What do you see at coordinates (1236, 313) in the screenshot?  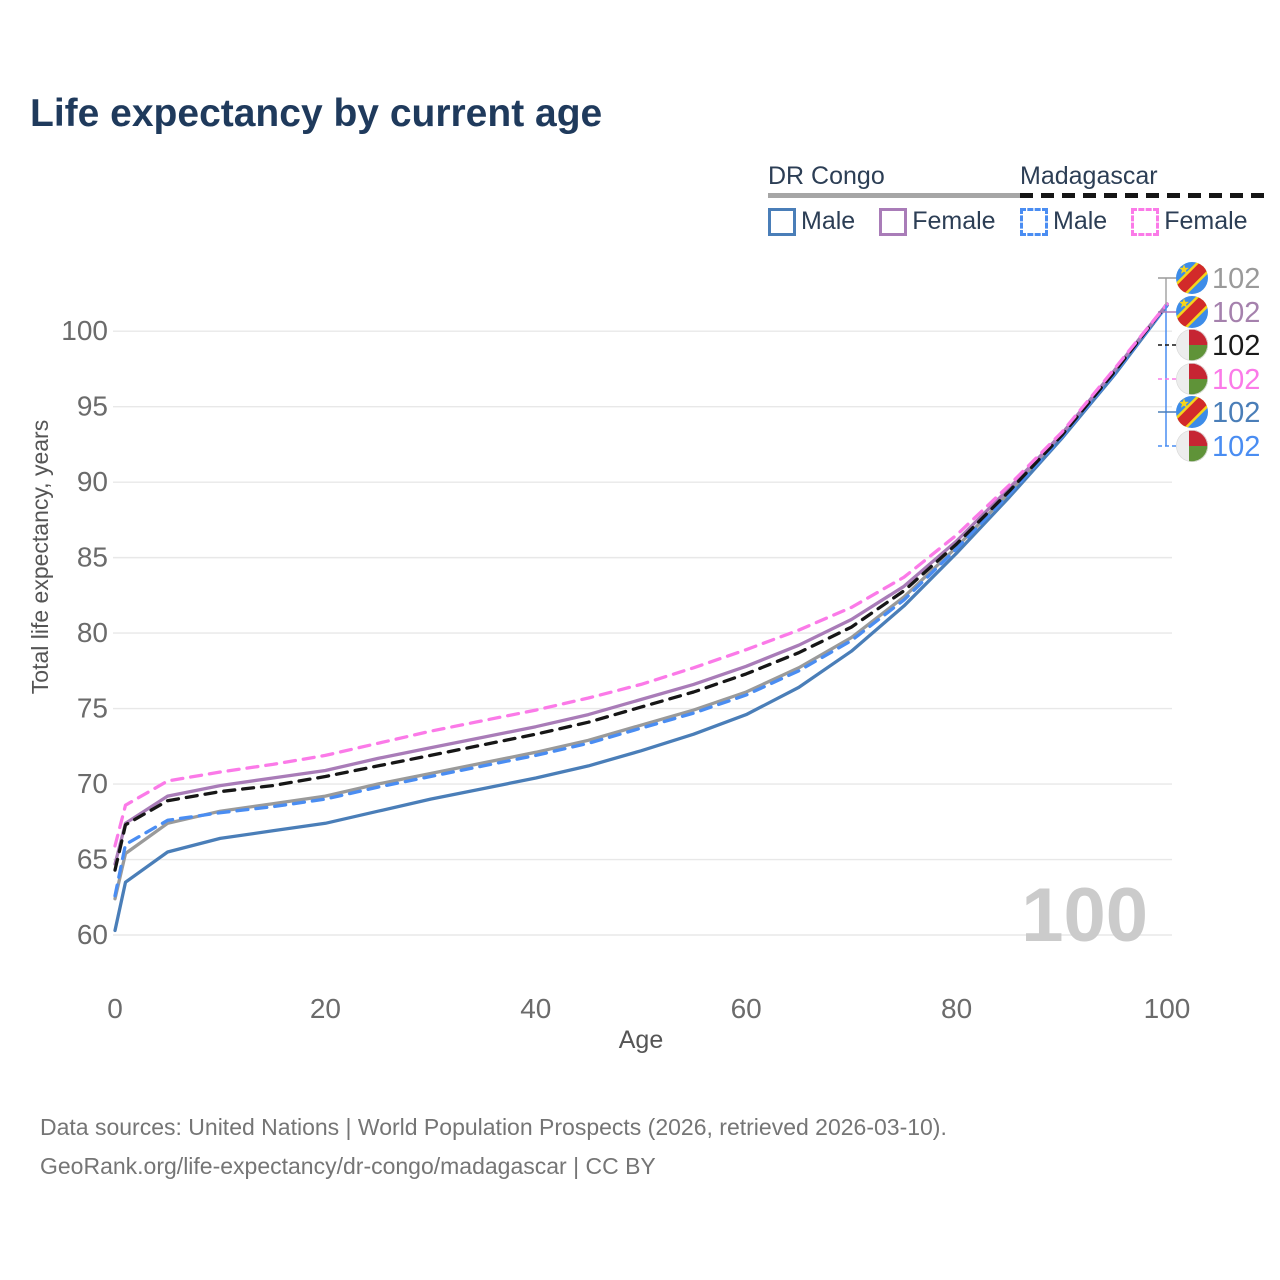 I see `endpoint-label-dr-congo-female: 102` at bounding box center [1236, 313].